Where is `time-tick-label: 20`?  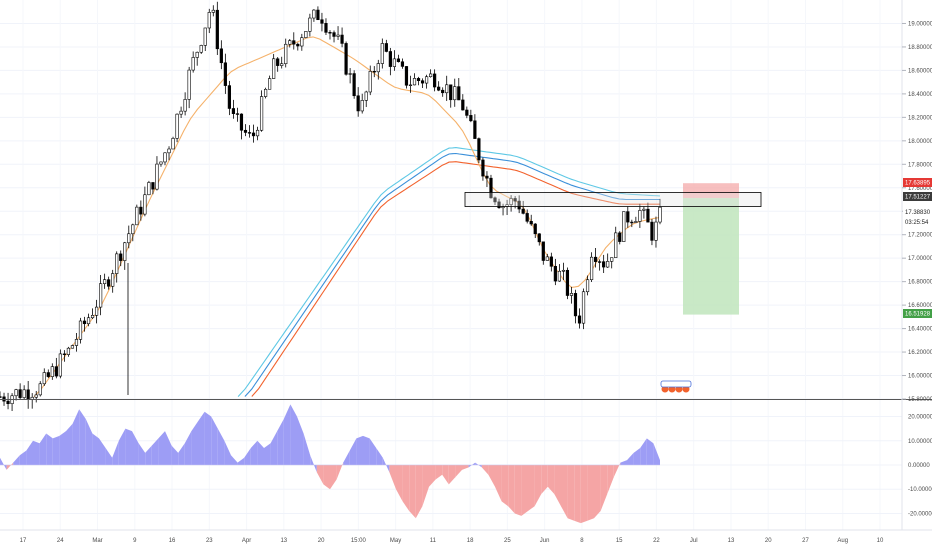 time-tick-label: 20 is located at coordinates (321, 541).